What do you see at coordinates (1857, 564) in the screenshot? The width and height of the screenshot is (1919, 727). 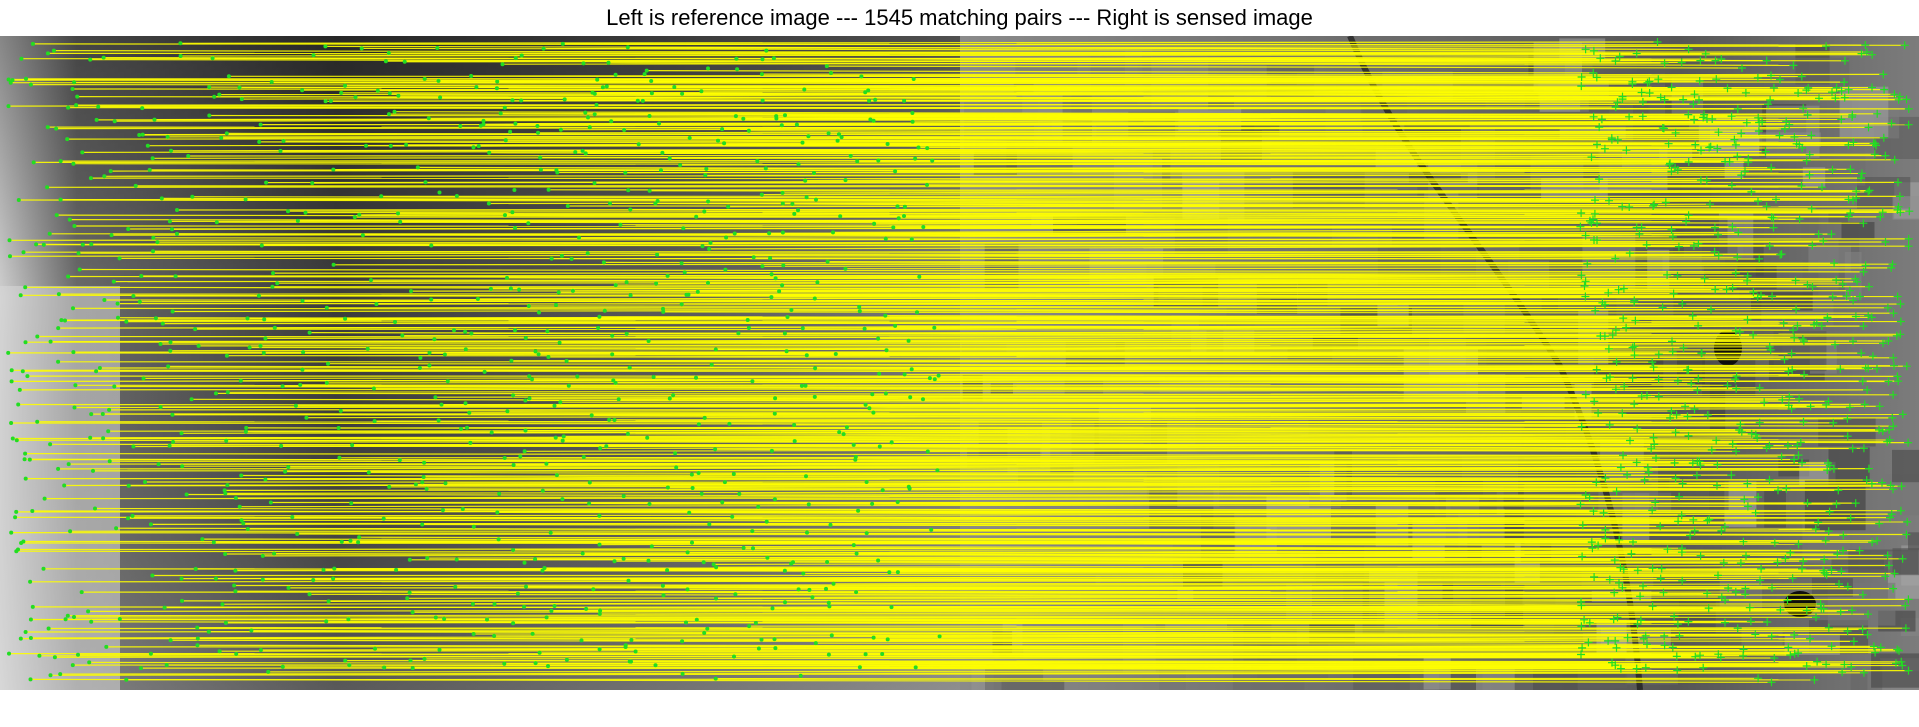 I see `field-patch` at bounding box center [1857, 564].